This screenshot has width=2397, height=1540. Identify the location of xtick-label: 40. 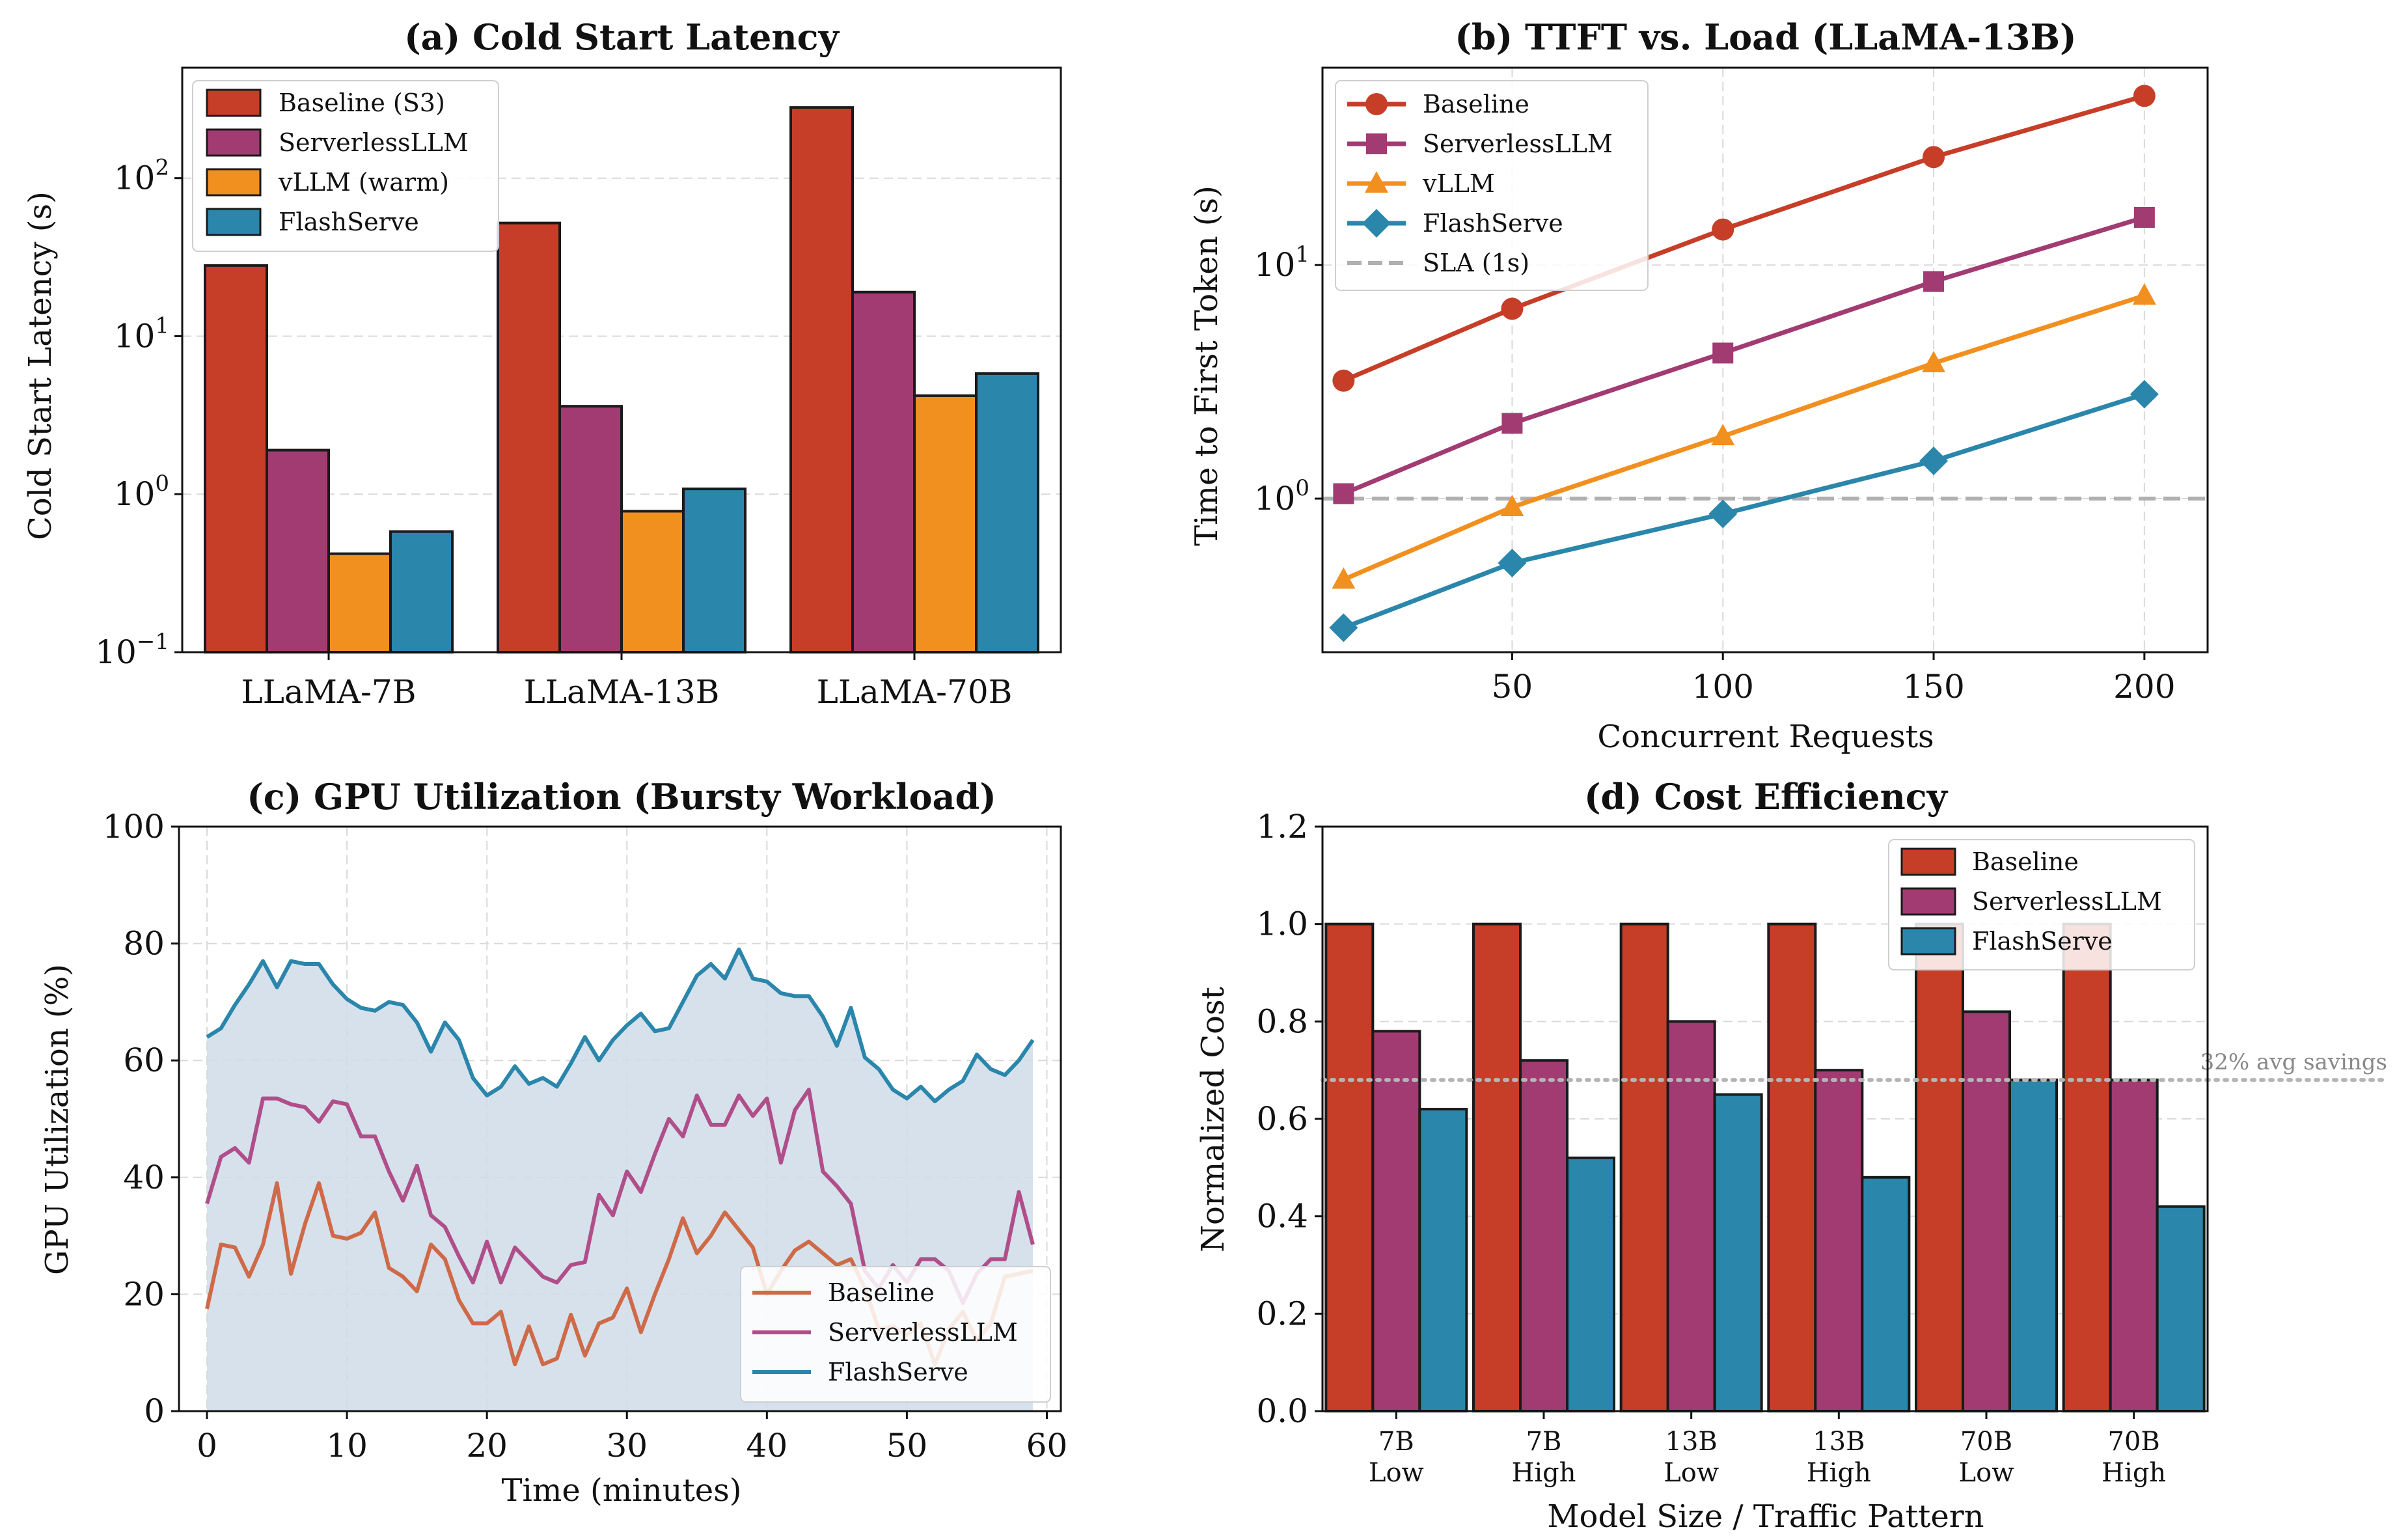
(767, 1445).